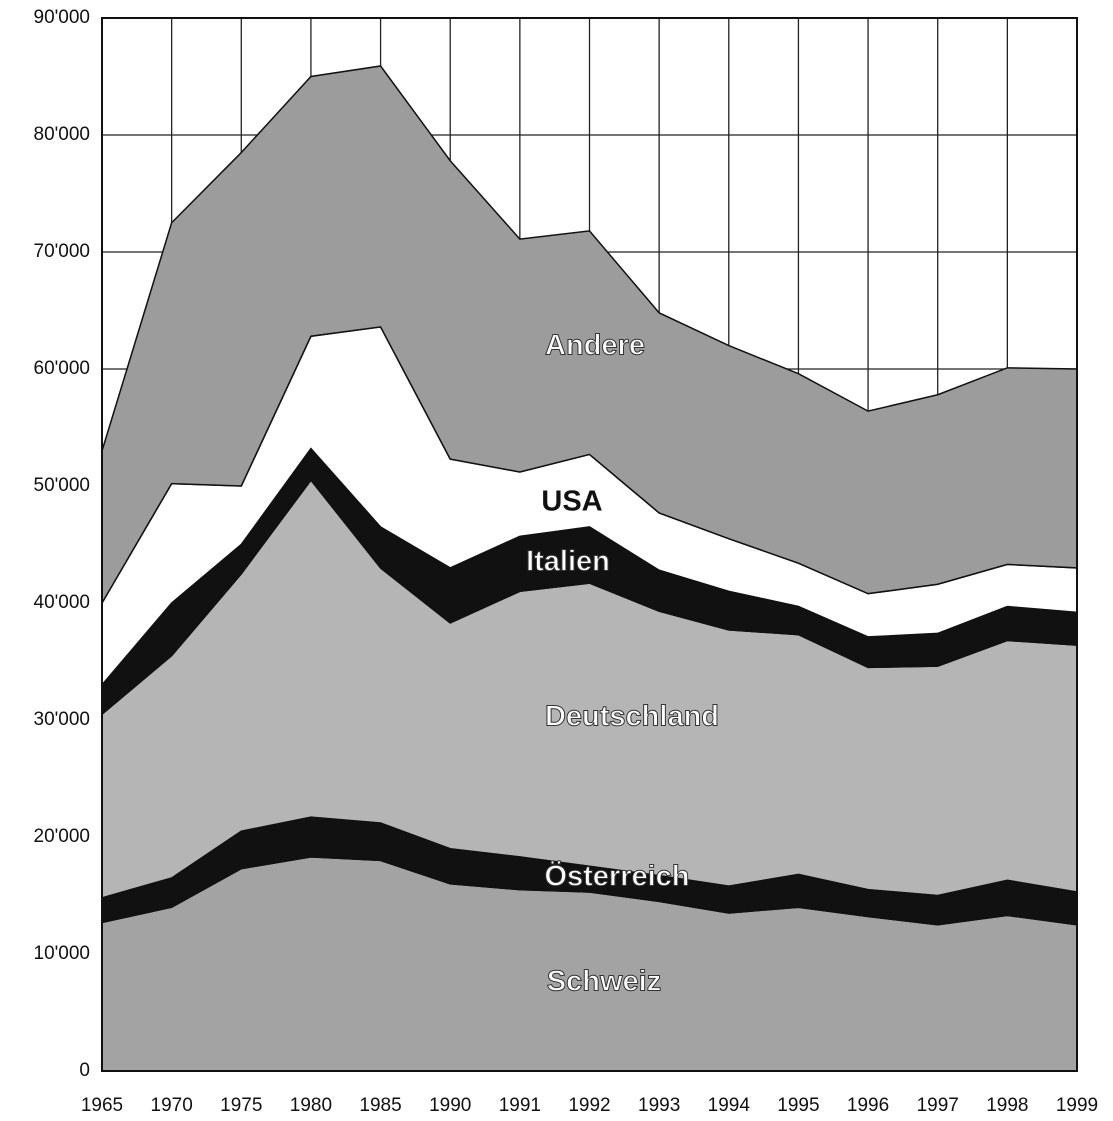  Describe the element at coordinates (62, 251) in the screenshot. I see `y-tick-label: 70'000` at that location.